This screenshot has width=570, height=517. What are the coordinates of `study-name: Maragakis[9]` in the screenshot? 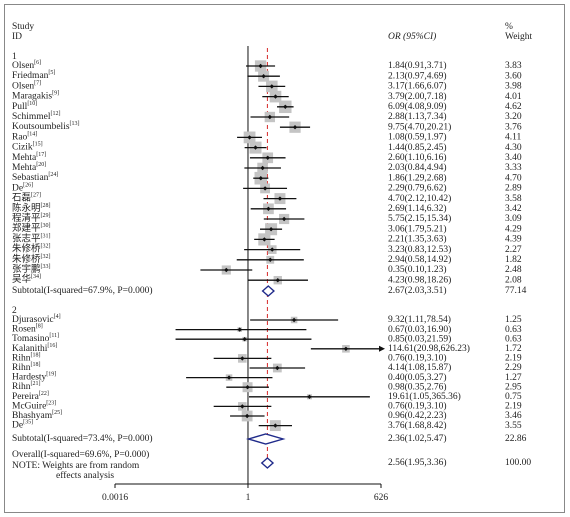 It's located at (35, 96).